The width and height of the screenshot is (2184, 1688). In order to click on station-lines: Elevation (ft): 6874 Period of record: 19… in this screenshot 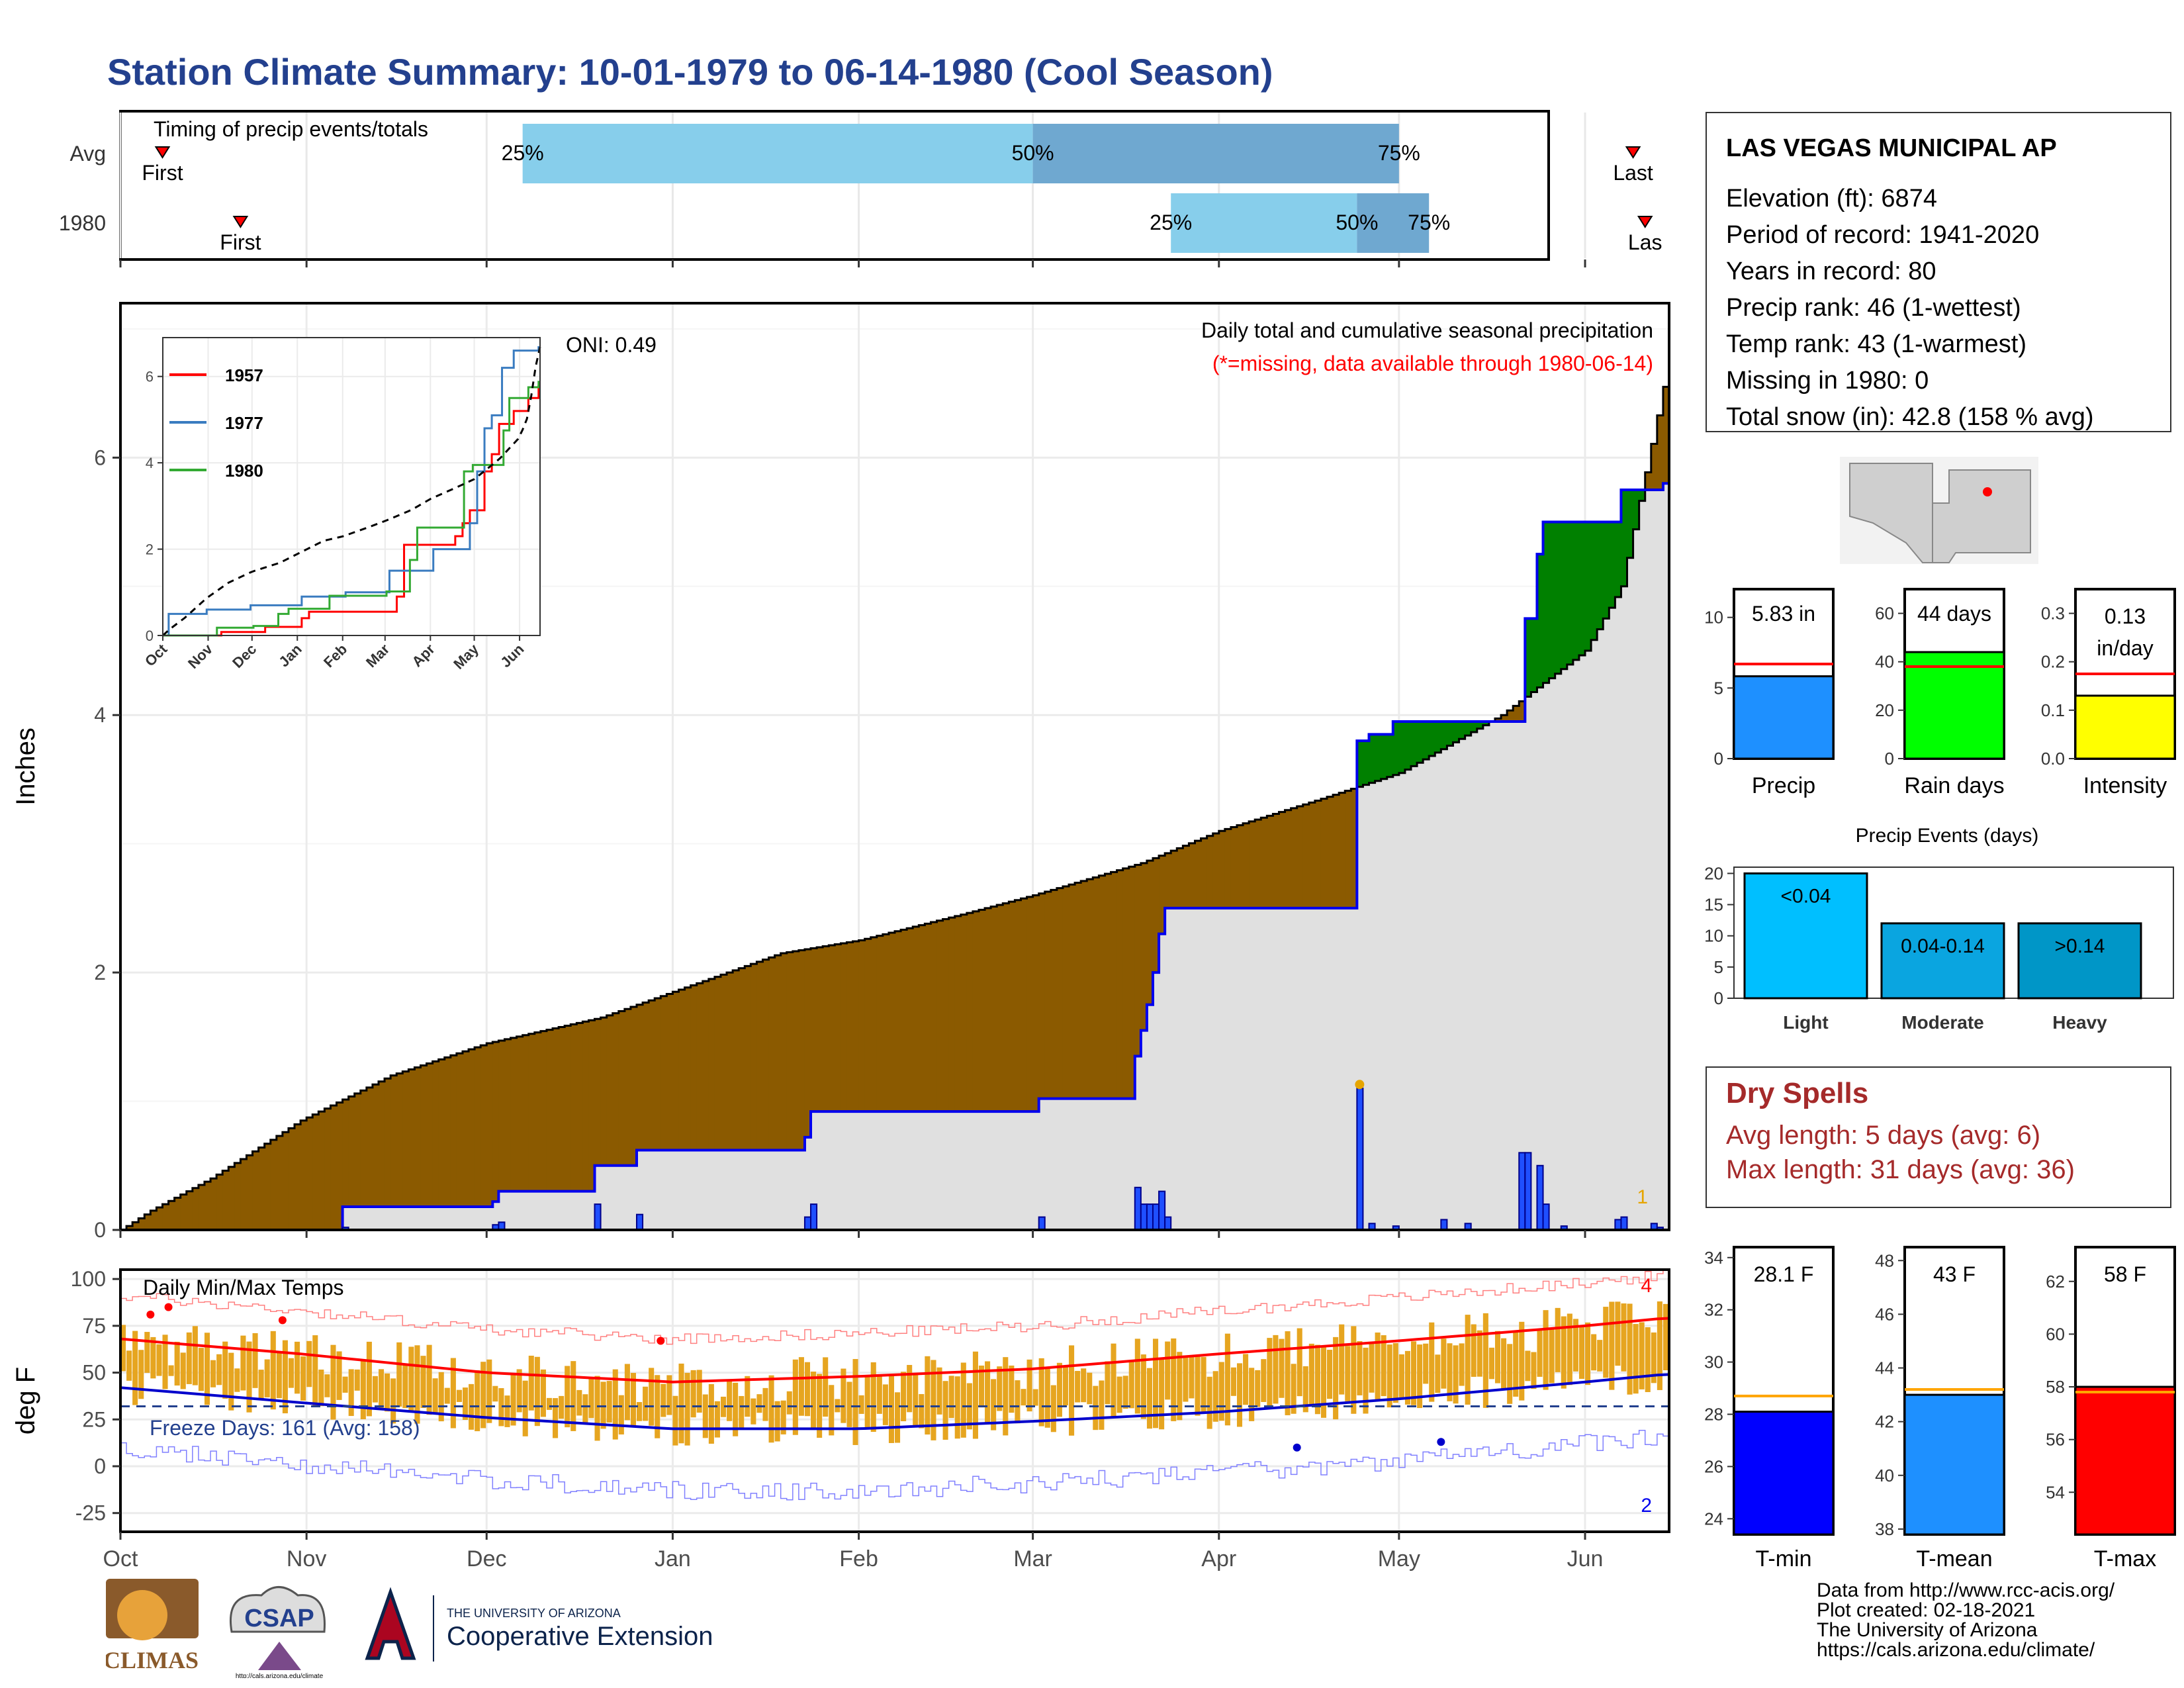, I will do `click(1910, 308)`.